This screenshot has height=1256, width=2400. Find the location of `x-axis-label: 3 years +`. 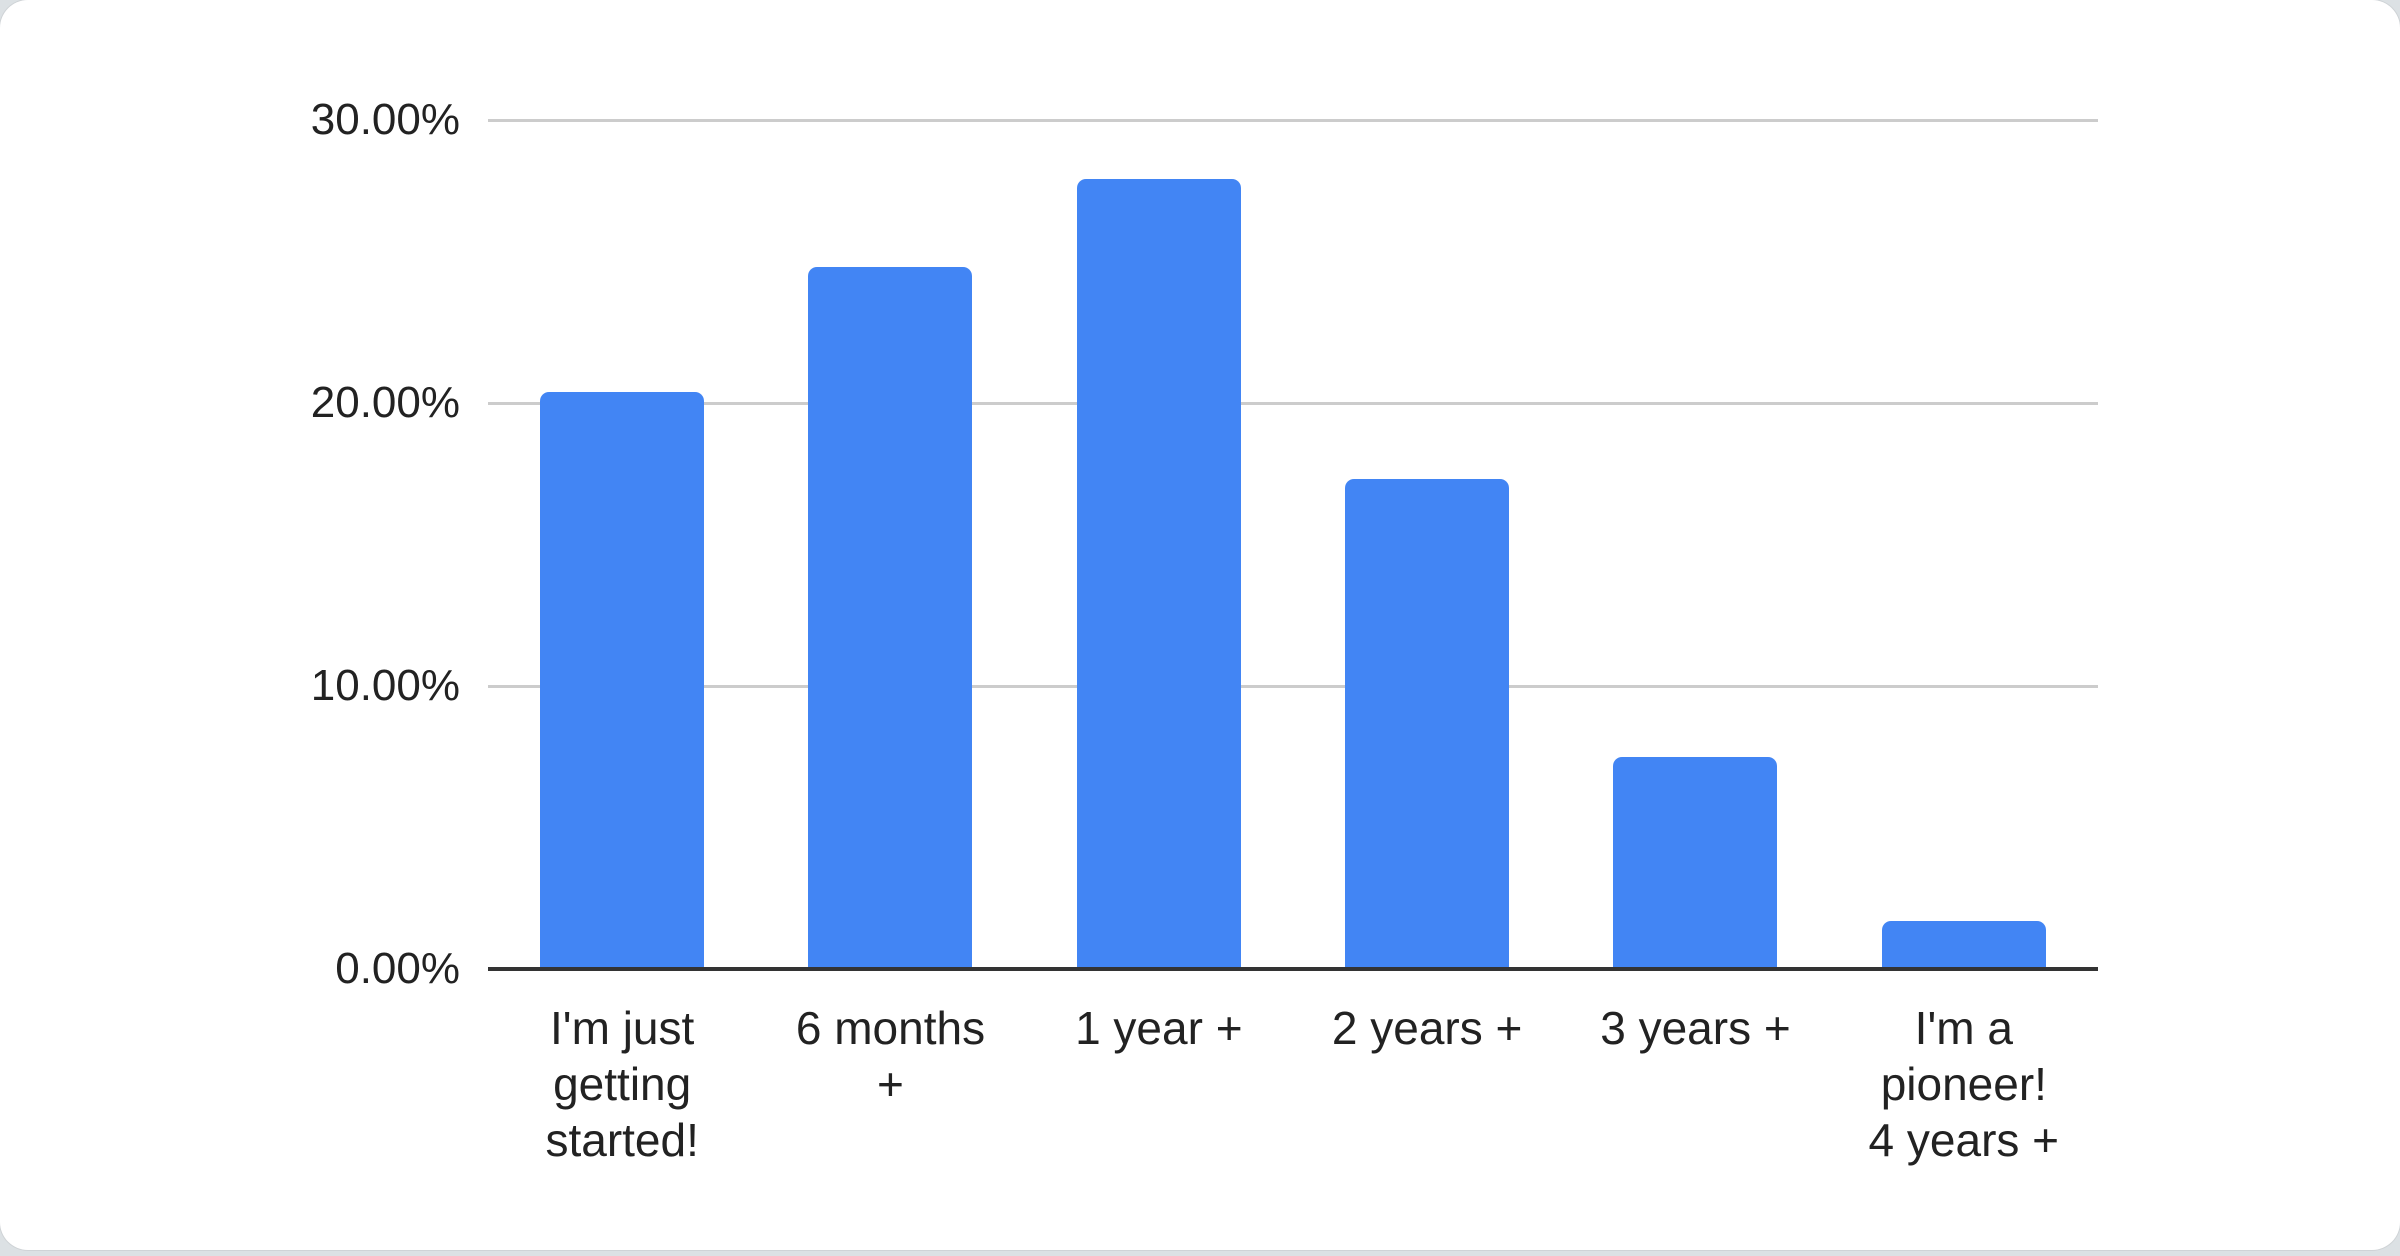

x-axis-label: 3 years + is located at coordinates (1695, 1028).